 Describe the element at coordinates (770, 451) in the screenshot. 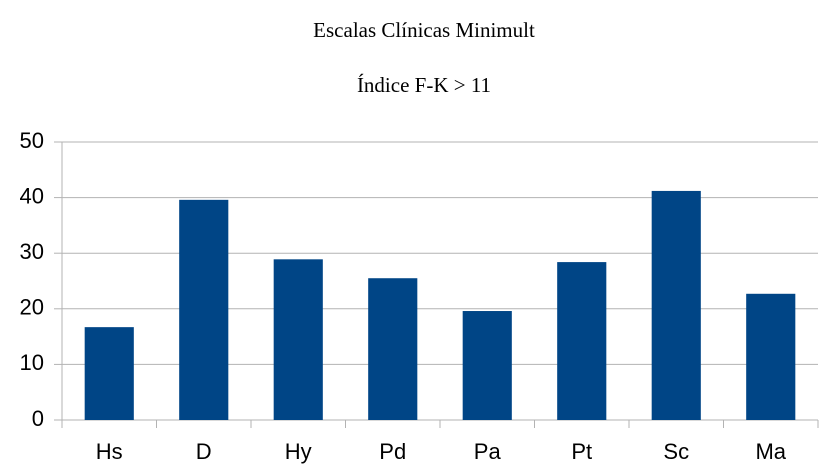

I see `x-tick-label: Ma` at that location.